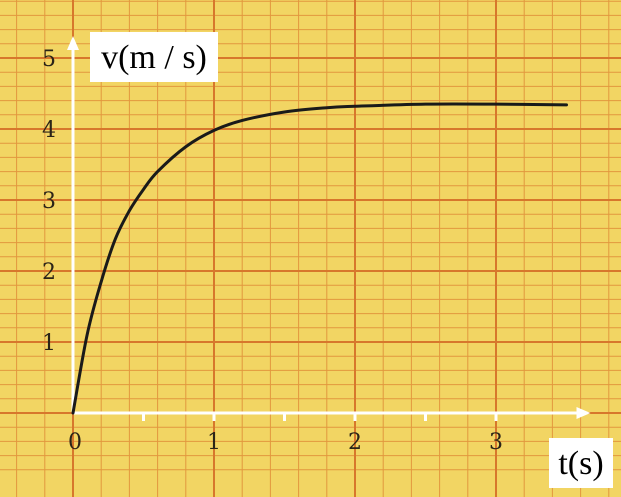 This screenshot has width=621, height=497. I want to click on y-tick-label: 4, so click(49, 130).